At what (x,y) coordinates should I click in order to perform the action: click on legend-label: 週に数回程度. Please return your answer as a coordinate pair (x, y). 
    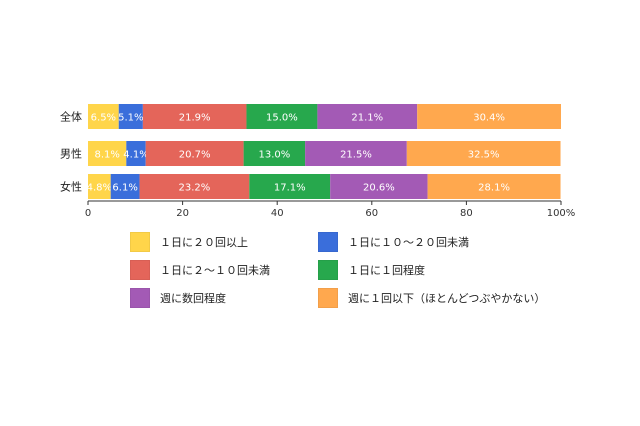
    Looking at the image, I should click on (193, 298).